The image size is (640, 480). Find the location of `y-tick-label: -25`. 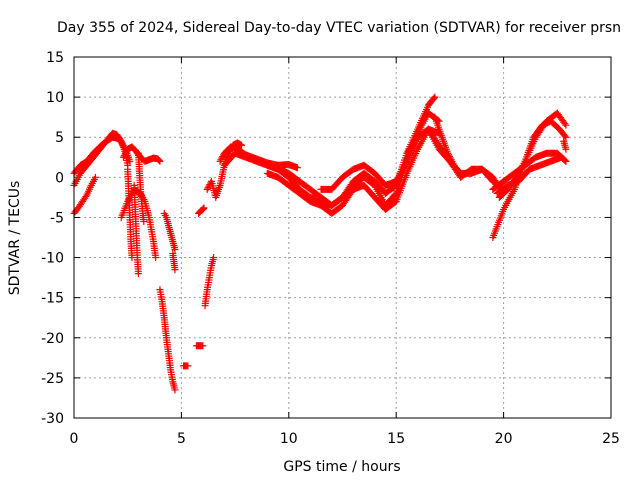

y-tick-label: -25 is located at coordinates (52, 379).